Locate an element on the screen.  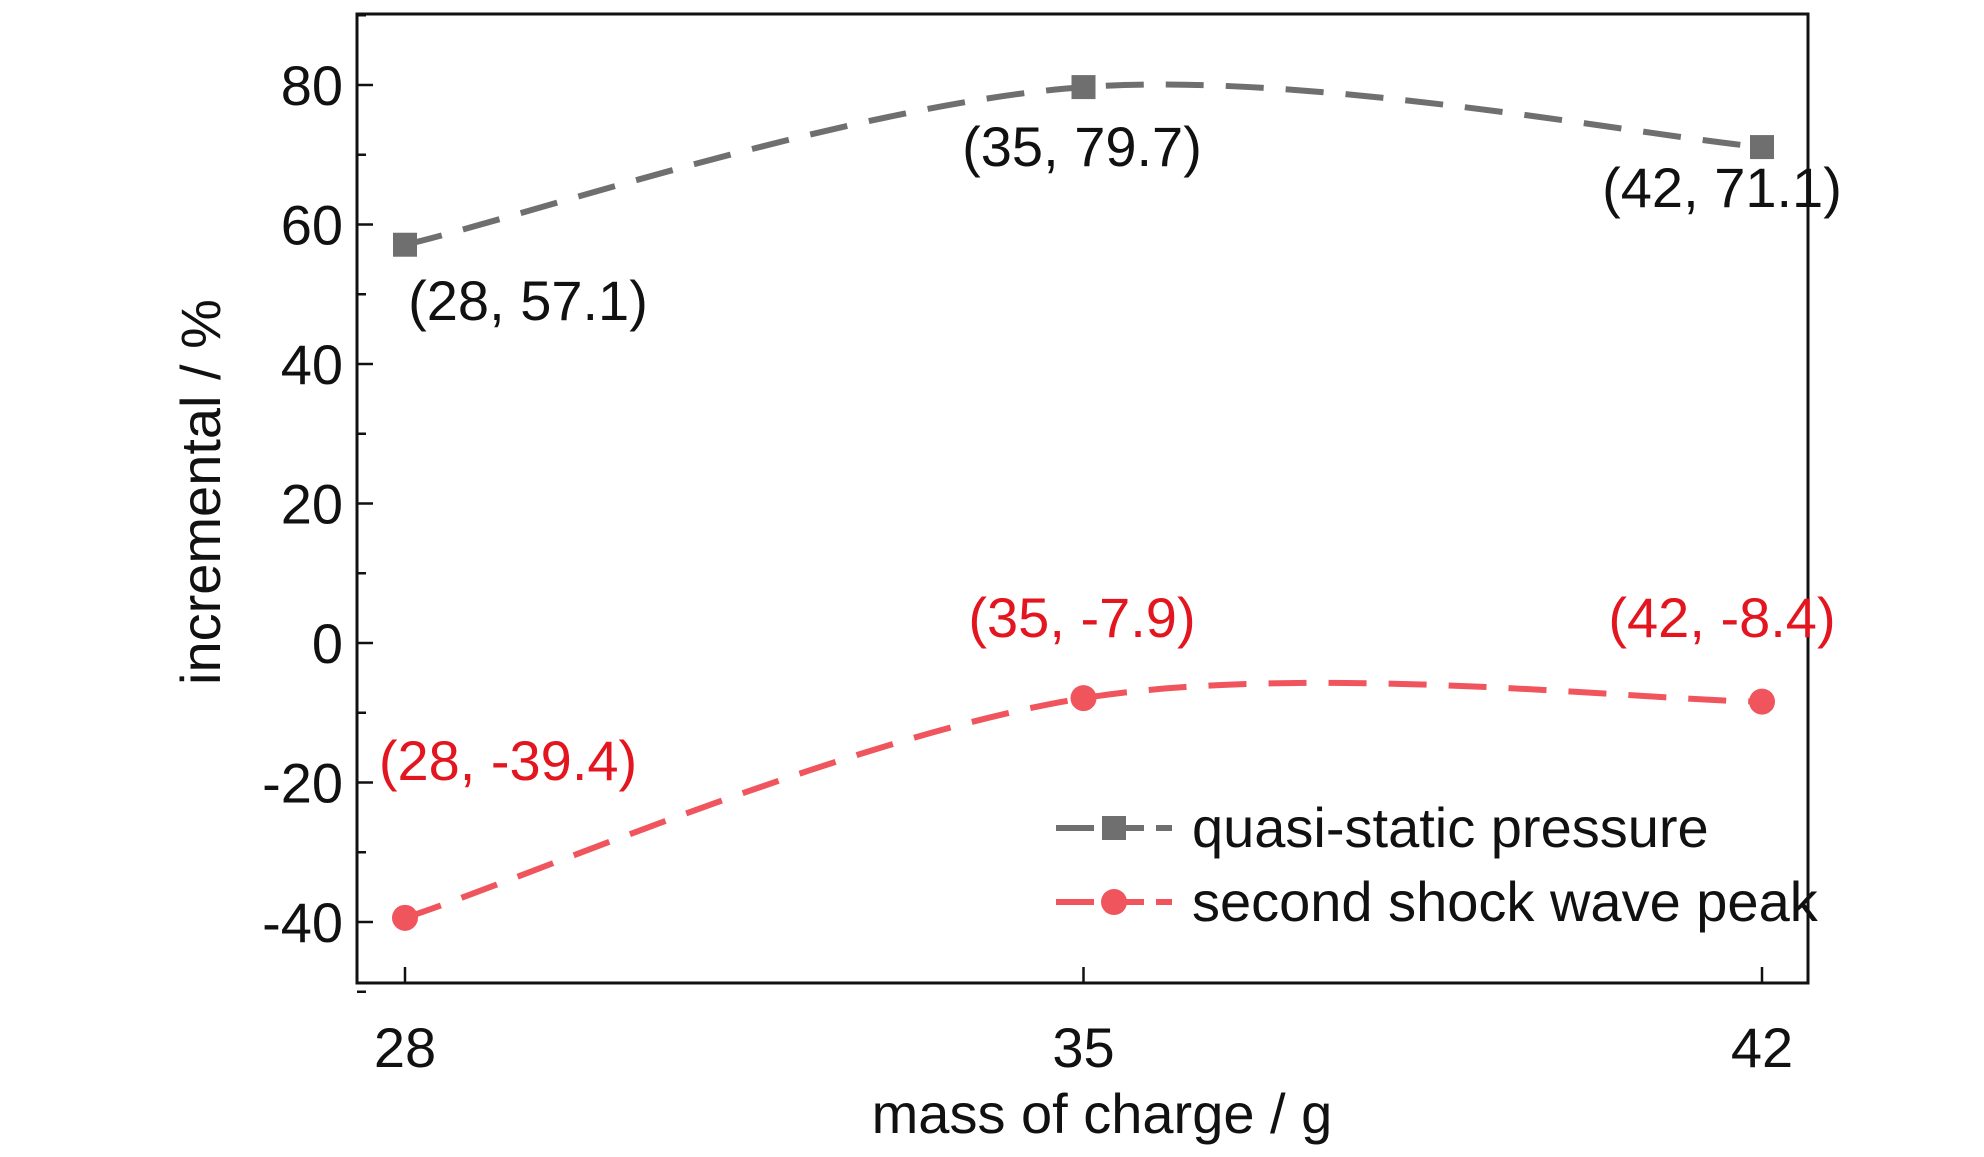
y-tick-label: -20 is located at coordinates (302, 783).